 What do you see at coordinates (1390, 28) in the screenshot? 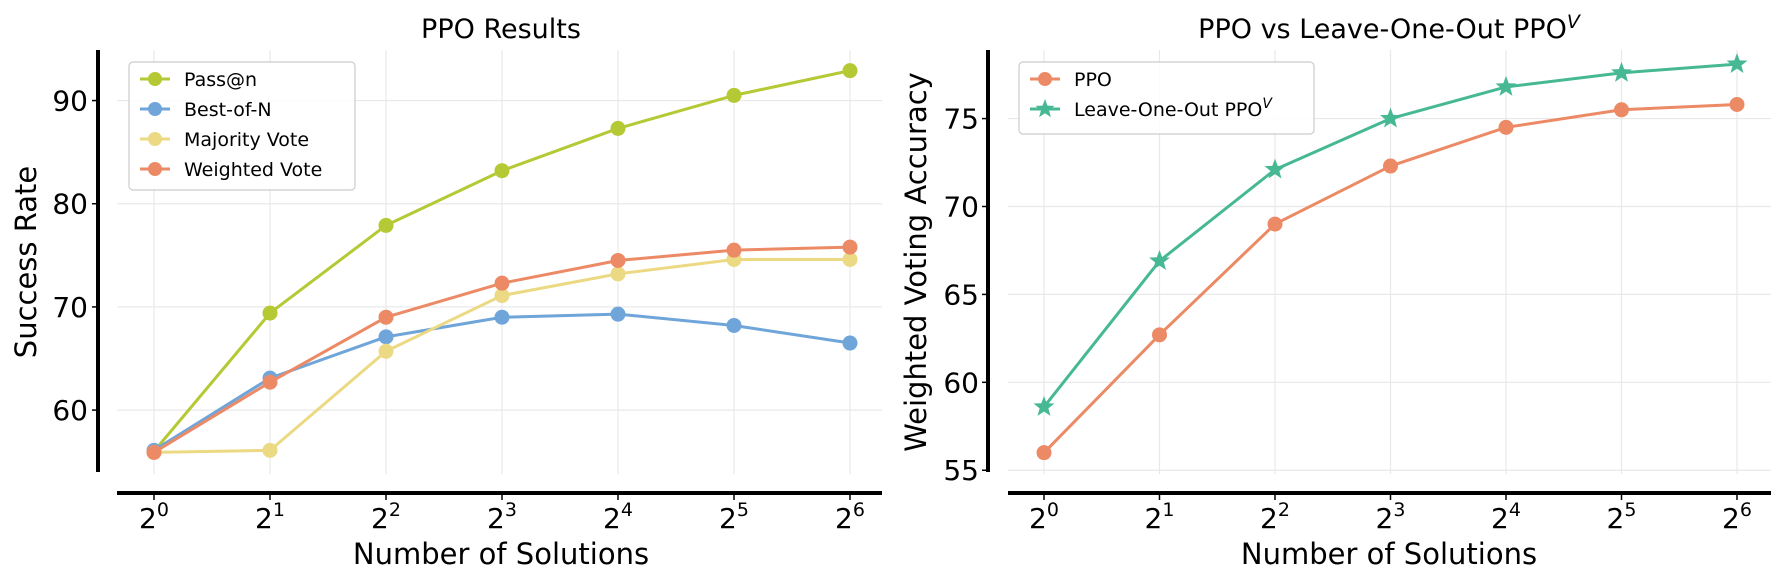
I see `chart-right-title: PPO vs Leave-One-Out PPOV` at bounding box center [1390, 28].